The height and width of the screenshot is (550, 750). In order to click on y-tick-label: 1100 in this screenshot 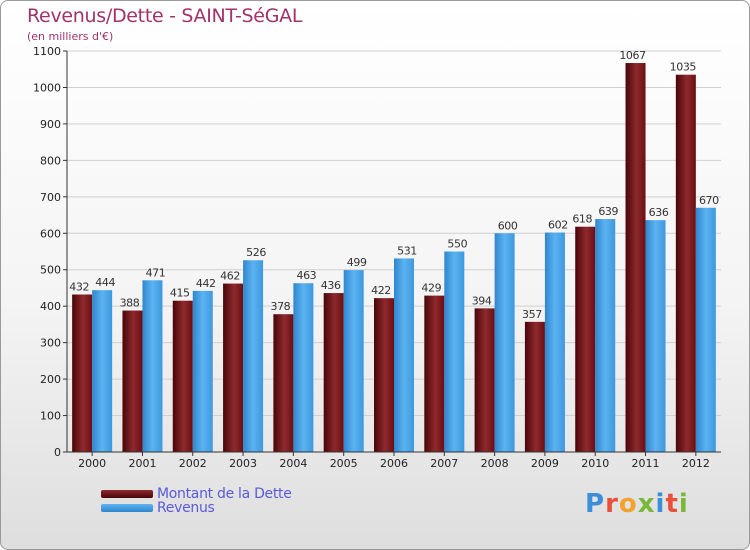, I will do `click(47, 51)`.